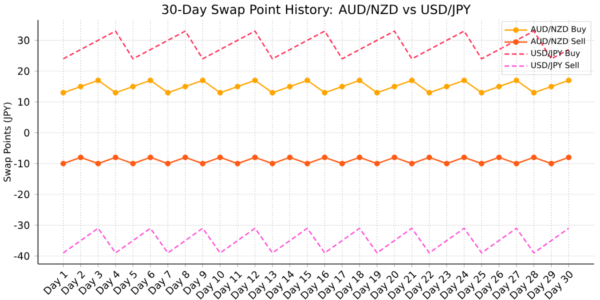  What do you see at coordinates (27, 132) in the screenshot?
I see `y-tick-label: 0` at bounding box center [27, 132].